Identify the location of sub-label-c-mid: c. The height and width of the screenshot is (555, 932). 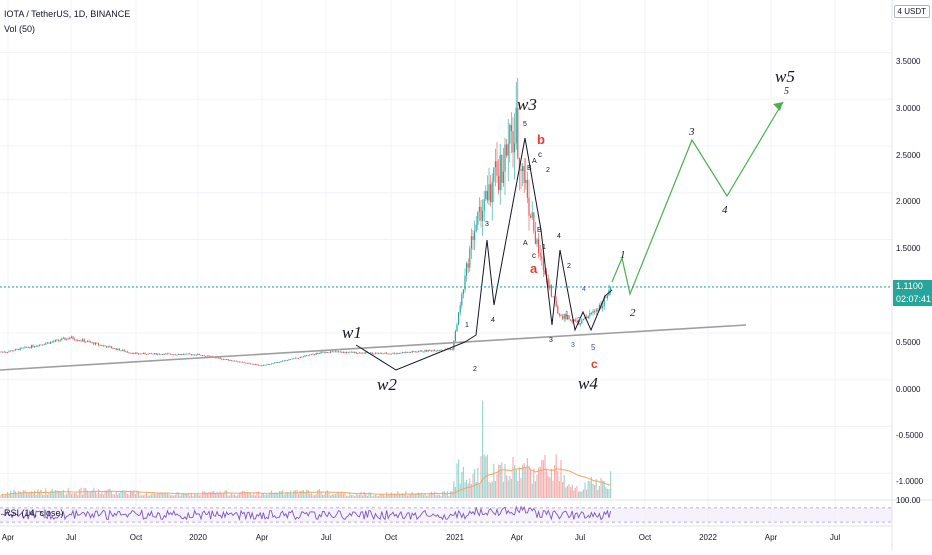
(534, 255).